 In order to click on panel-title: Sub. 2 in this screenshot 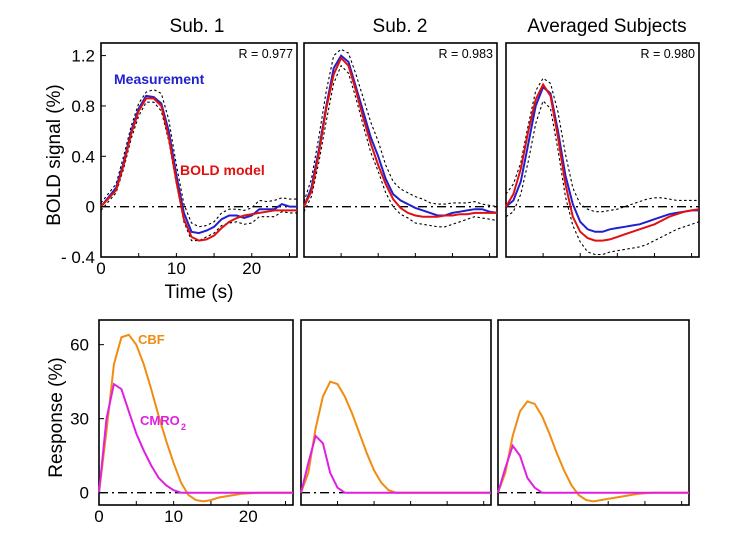, I will do `click(400, 26)`.